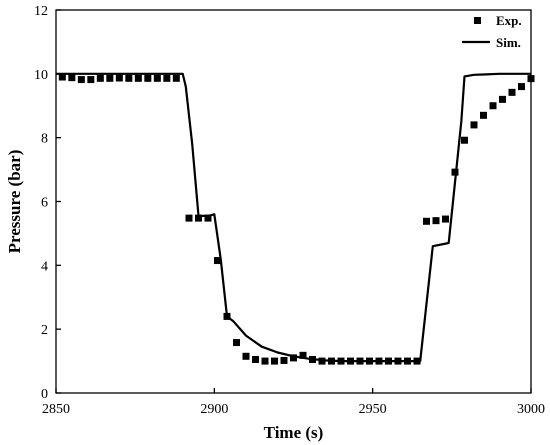 Image resolution: width=550 pixels, height=445 pixels. Describe the element at coordinates (477, 20) in the screenshot. I see `legend-exp-marker` at that location.